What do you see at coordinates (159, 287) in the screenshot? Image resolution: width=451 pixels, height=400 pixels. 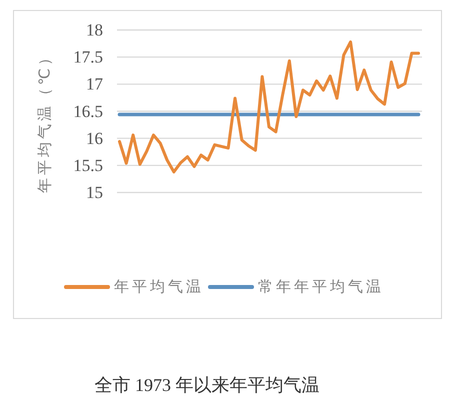 I see `legend-label: 年平均气温` at bounding box center [159, 287].